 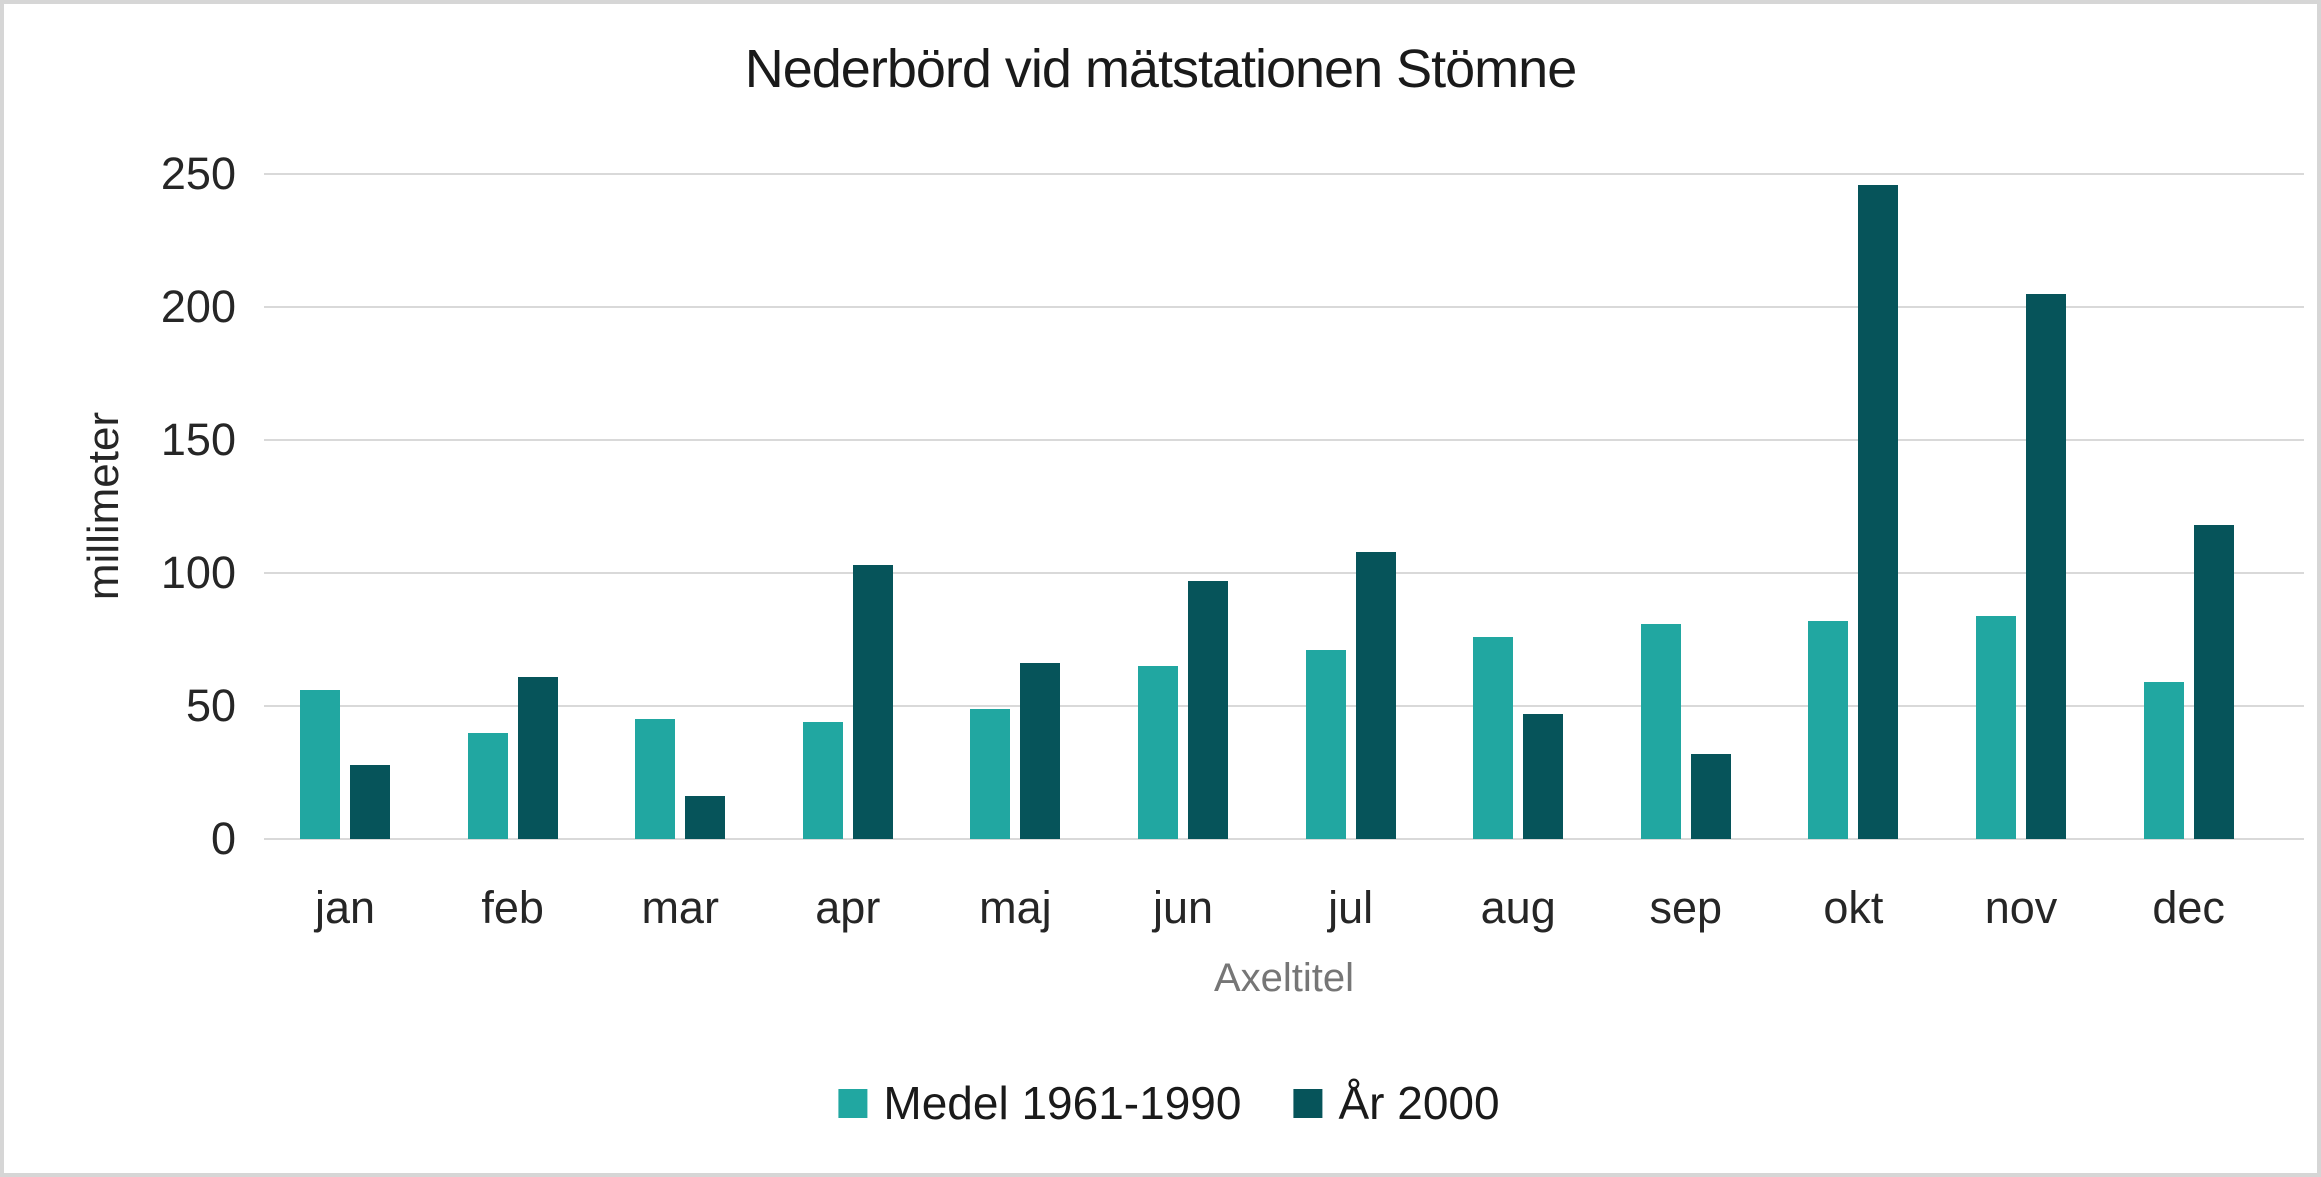 What do you see at coordinates (655, 779) in the screenshot?
I see `bar-mar-medel` at bounding box center [655, 779].